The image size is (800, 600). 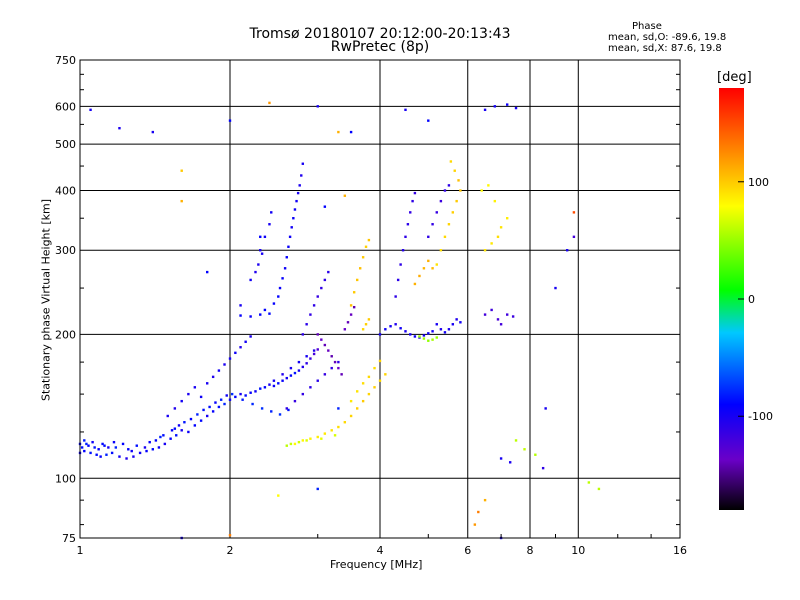 I want to click on y-tick-label: 600, so click(x=65, y=106).